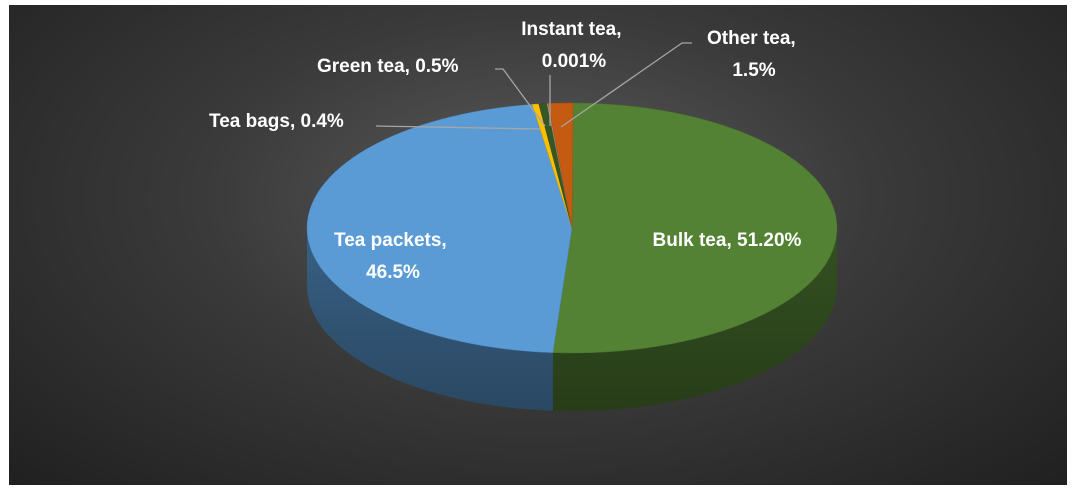 This screenshot has width=1076, height=489. I want to click on slice-label-bulk-tea: Bulk tea, 51.20%, so click(727, 240).